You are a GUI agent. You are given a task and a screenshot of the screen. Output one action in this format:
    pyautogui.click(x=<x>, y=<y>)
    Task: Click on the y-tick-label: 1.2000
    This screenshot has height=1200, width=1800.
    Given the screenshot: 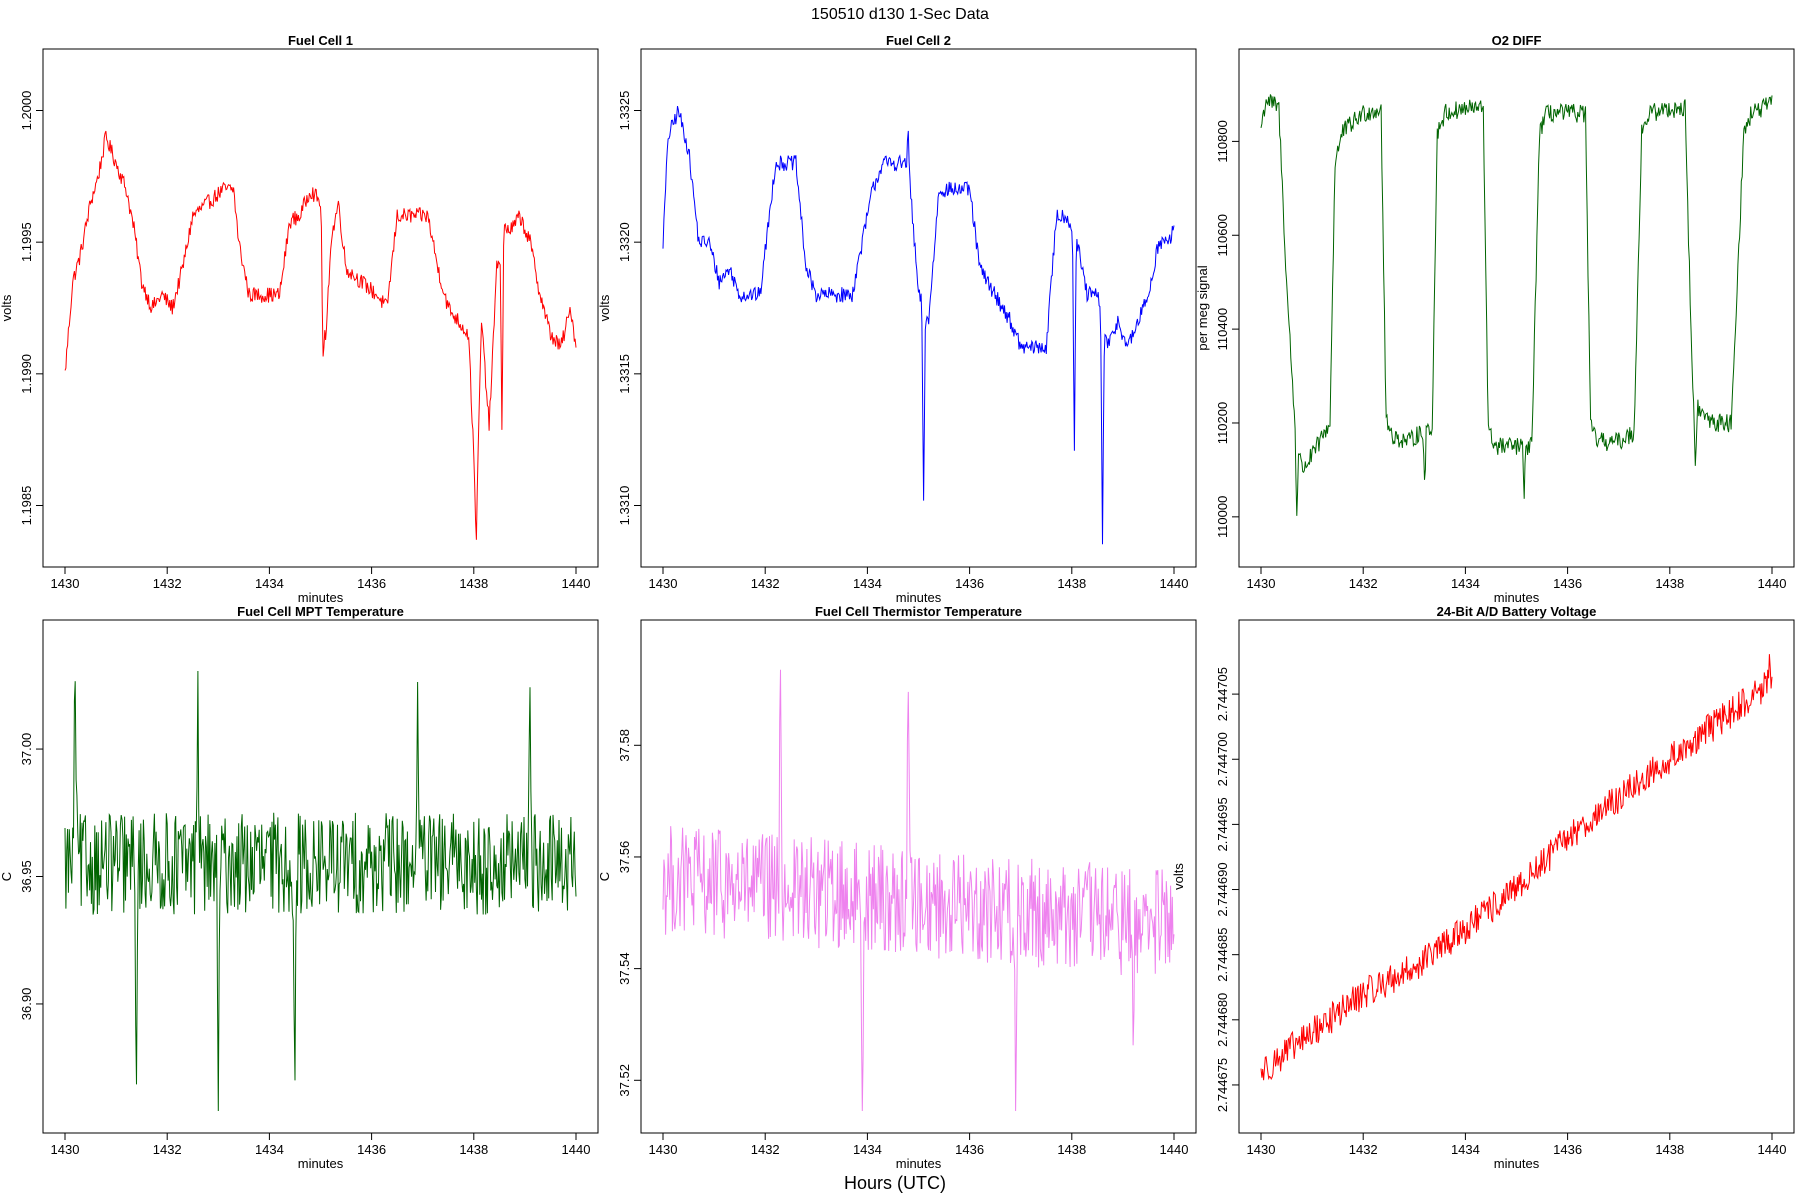 What is the action you would take?
    pyautogui.click(x=26, y=111)
    